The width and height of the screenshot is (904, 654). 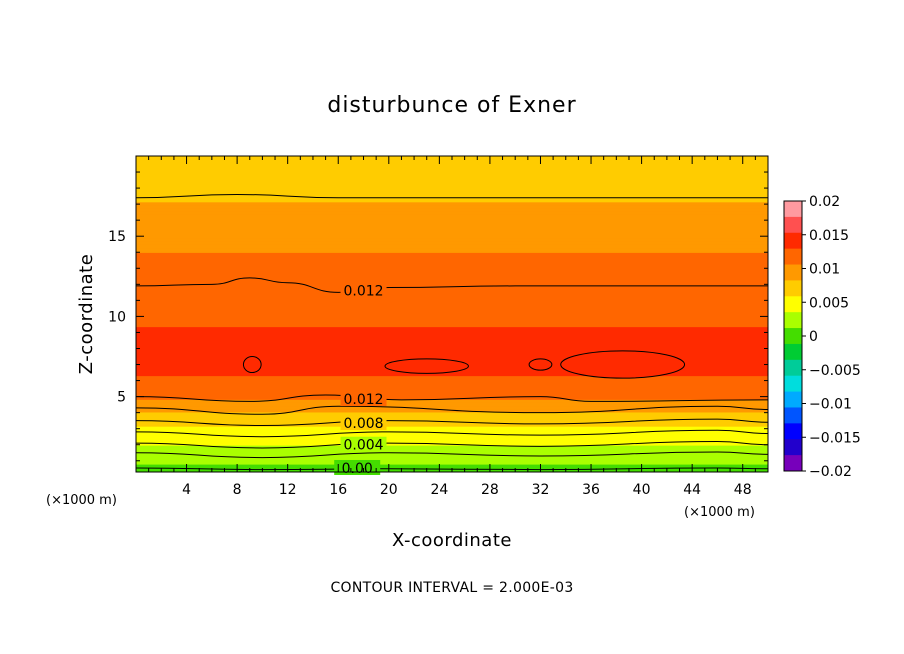 What do you see at coordinates (357, 469) in the screenshot?
I see `contour-label: 0.00` at bounding box center [357, 469].